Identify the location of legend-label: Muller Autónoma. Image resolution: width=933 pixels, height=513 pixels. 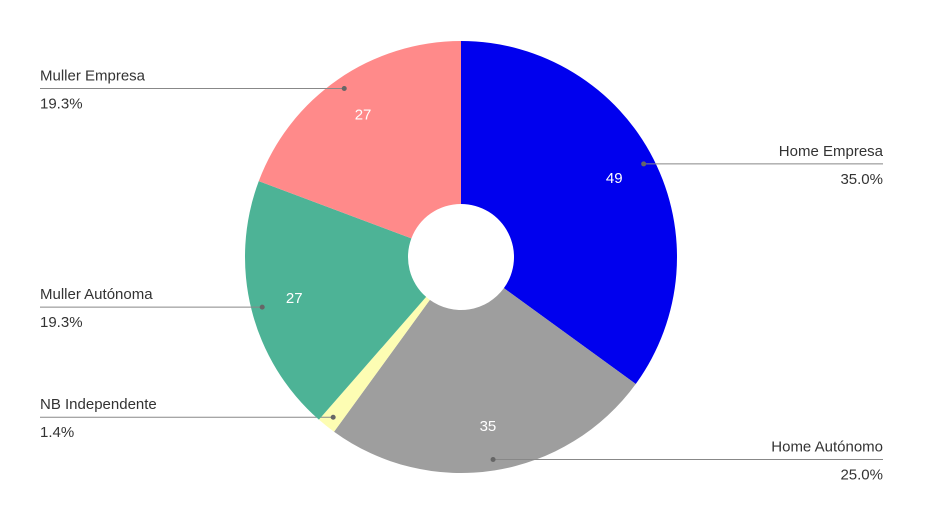
(96, 294).